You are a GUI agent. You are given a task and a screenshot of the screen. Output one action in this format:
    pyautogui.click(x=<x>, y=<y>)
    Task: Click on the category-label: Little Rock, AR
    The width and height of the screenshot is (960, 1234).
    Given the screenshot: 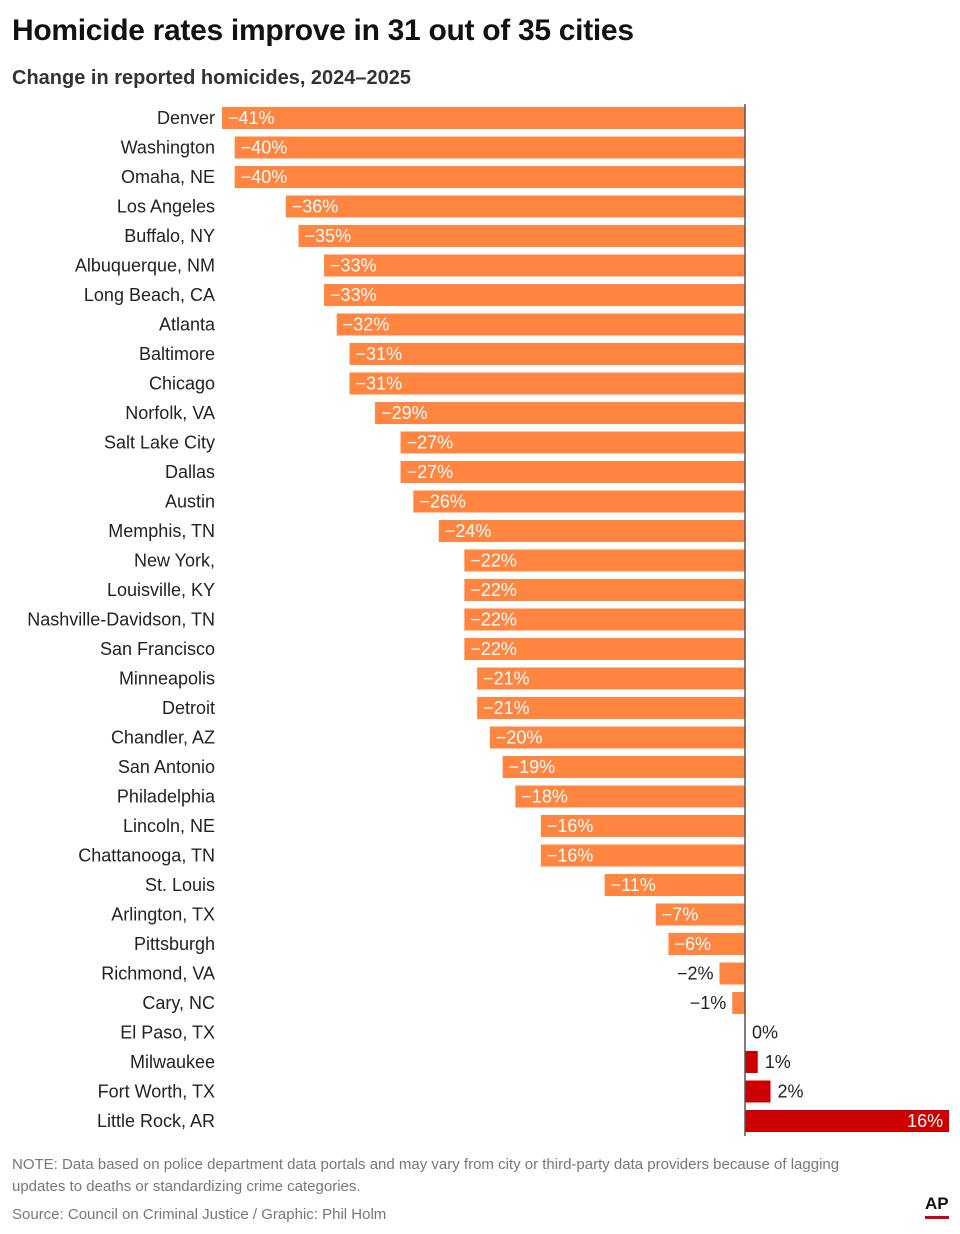 What is the action you would take?
    pyautogui.click(x=156, y=1121)
    